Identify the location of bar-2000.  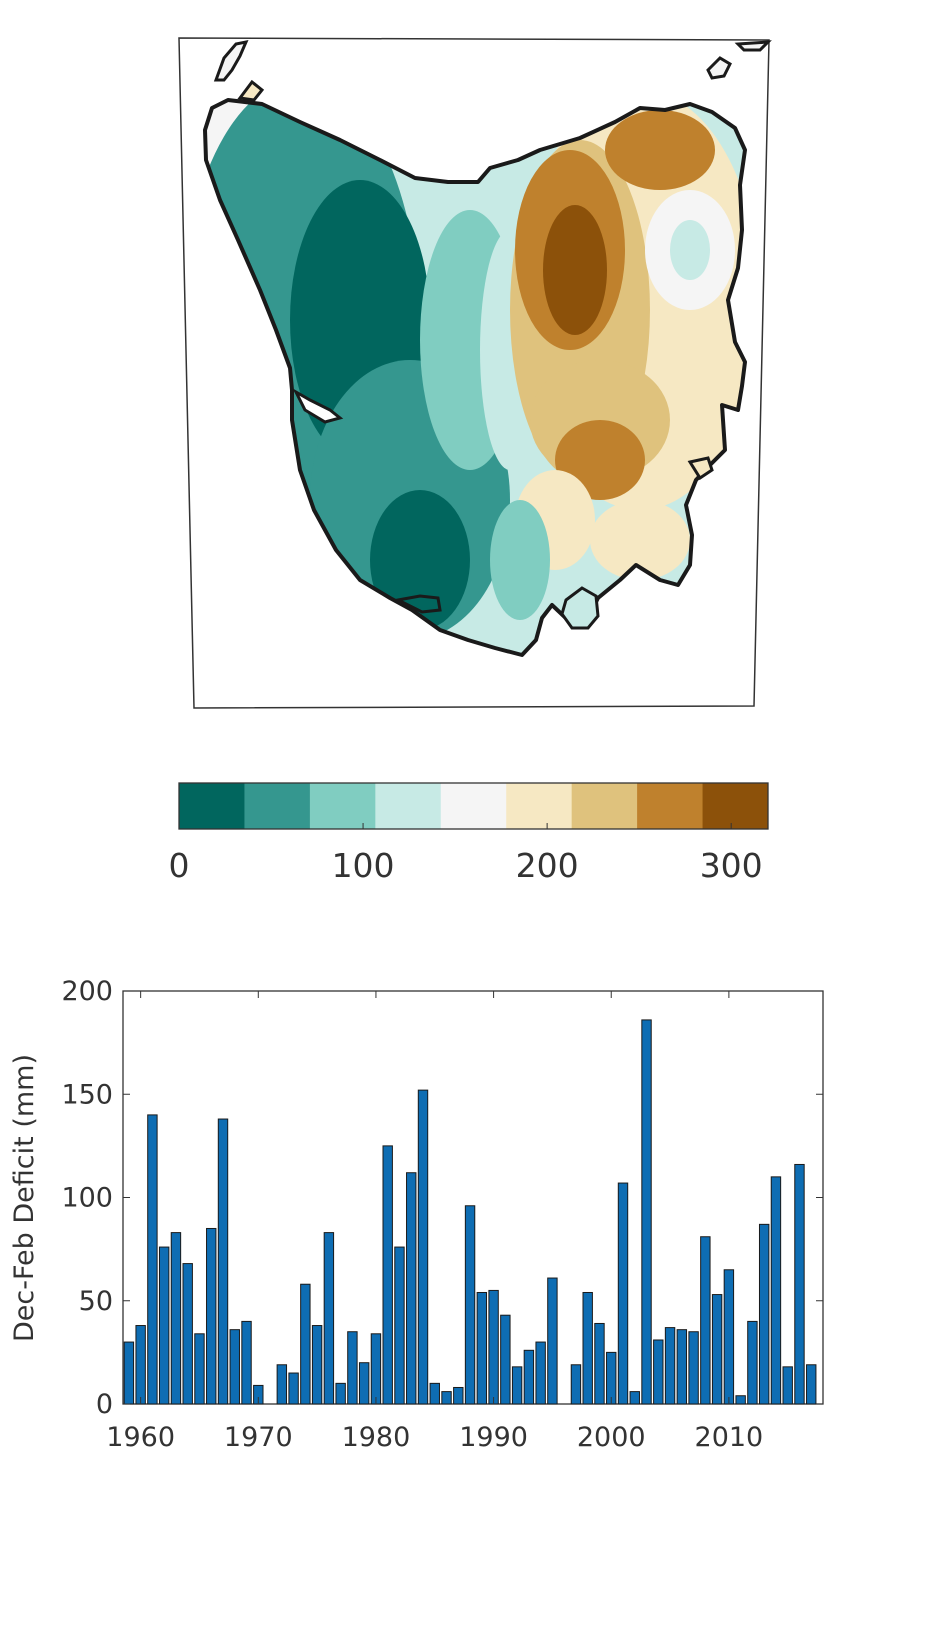
(611, 1378).